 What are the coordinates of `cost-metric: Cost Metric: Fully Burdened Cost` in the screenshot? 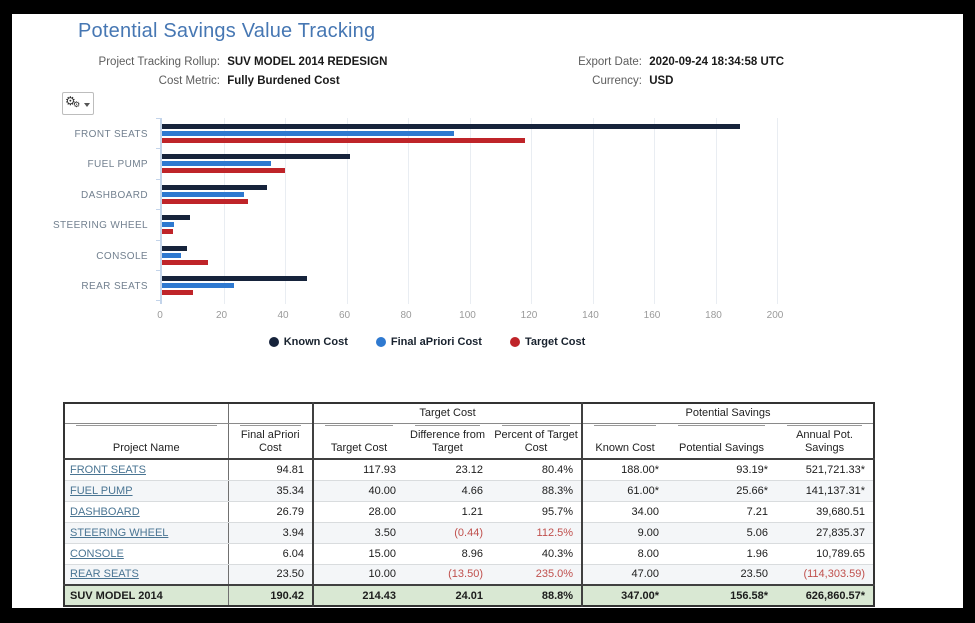 It's located at (211, 83).